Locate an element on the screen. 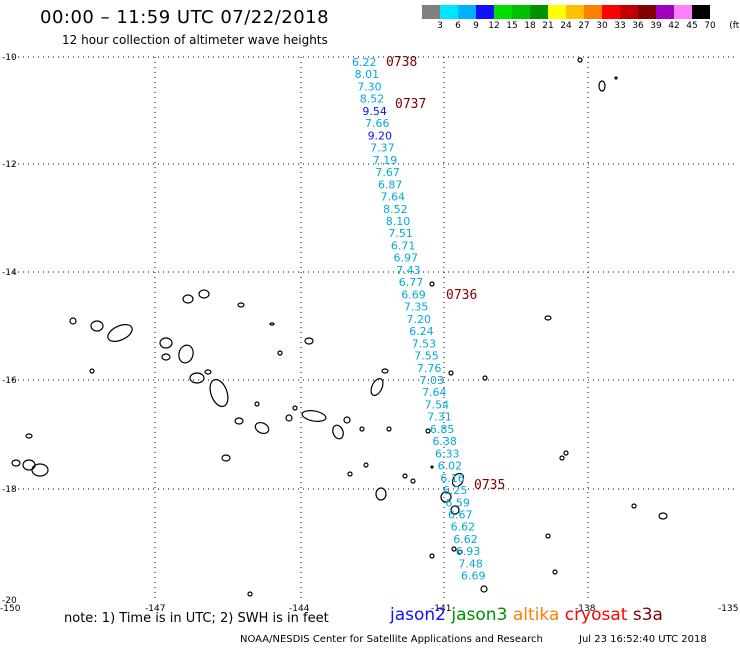  time-label: 0736 is located at coordinates (461, 295).